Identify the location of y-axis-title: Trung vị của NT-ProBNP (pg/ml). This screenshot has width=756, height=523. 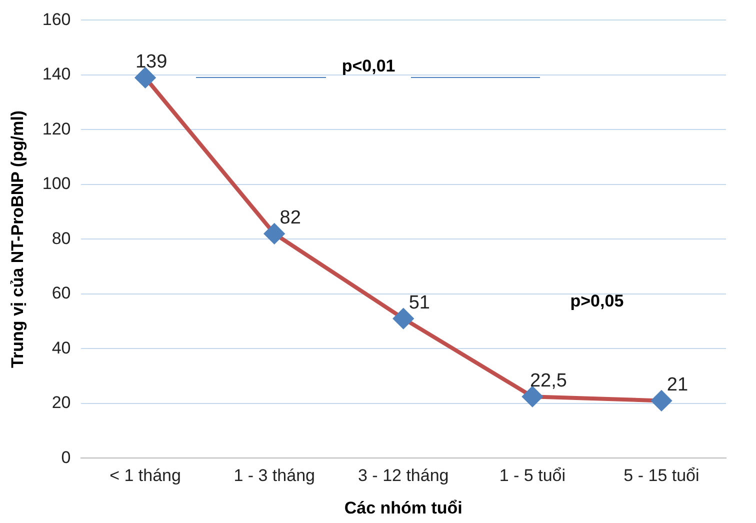
(17, 239).